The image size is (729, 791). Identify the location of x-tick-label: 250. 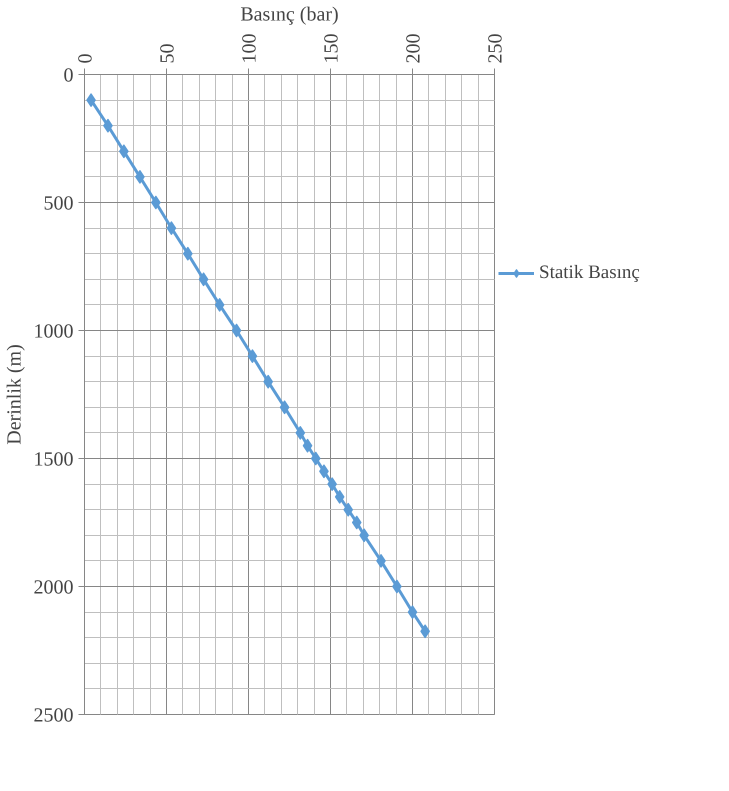
(495, 49).